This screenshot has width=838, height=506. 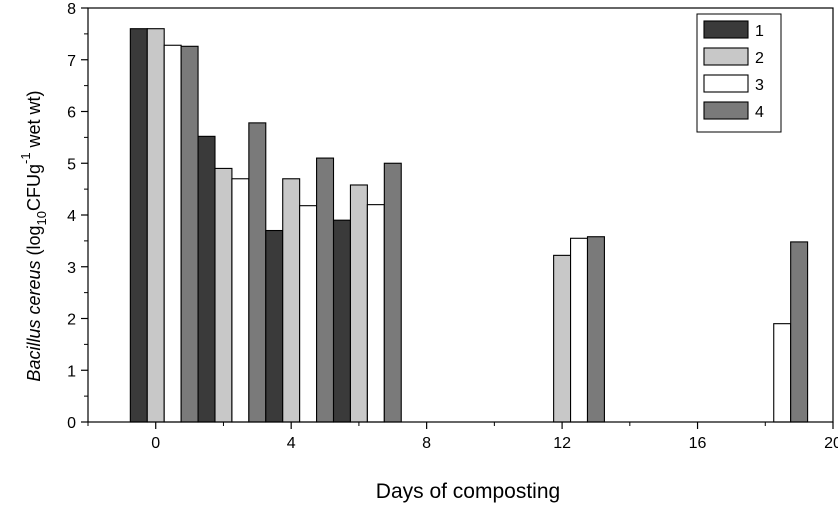 What do you see at coordinates (155, 443) in the screenshot?
I see `x-tick-label-0: 0` at bounding box center [155, 443].